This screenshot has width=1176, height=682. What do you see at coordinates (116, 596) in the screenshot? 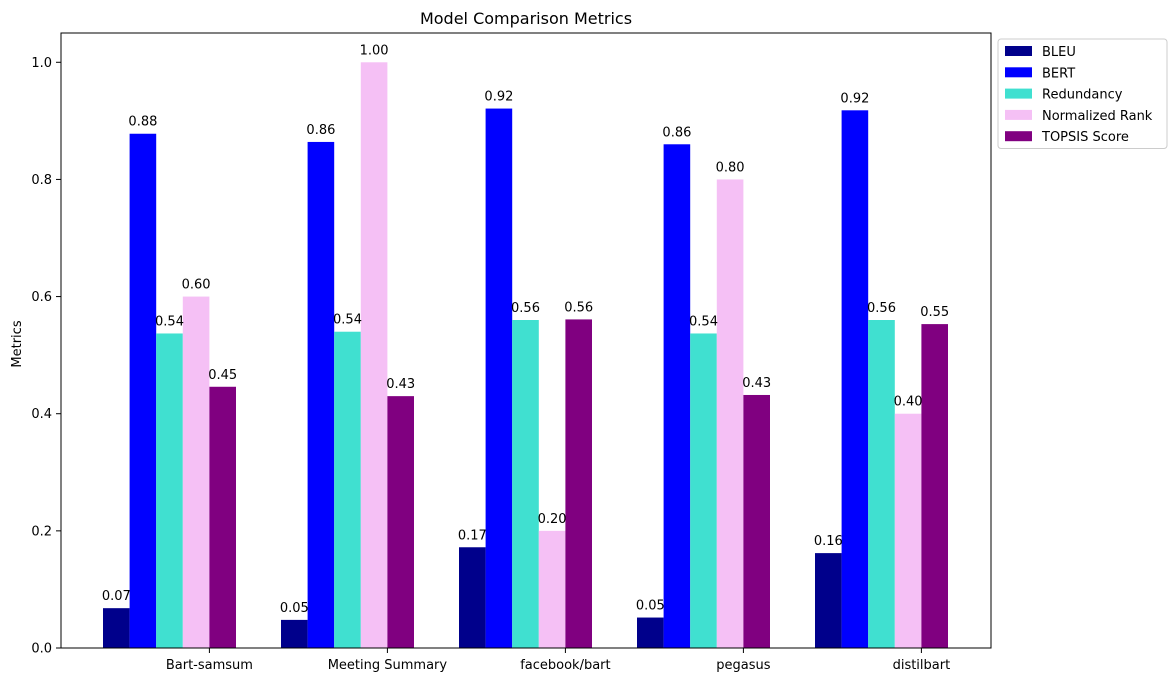
I see `bar-value-label: 0.07` at bounding box center [116, 596].